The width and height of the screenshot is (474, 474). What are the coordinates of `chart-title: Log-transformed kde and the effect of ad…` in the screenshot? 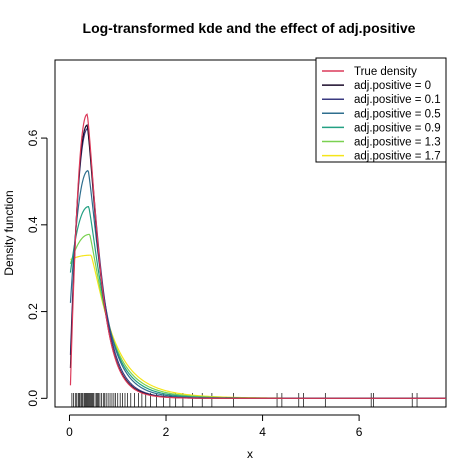 It's located at (249, 28).